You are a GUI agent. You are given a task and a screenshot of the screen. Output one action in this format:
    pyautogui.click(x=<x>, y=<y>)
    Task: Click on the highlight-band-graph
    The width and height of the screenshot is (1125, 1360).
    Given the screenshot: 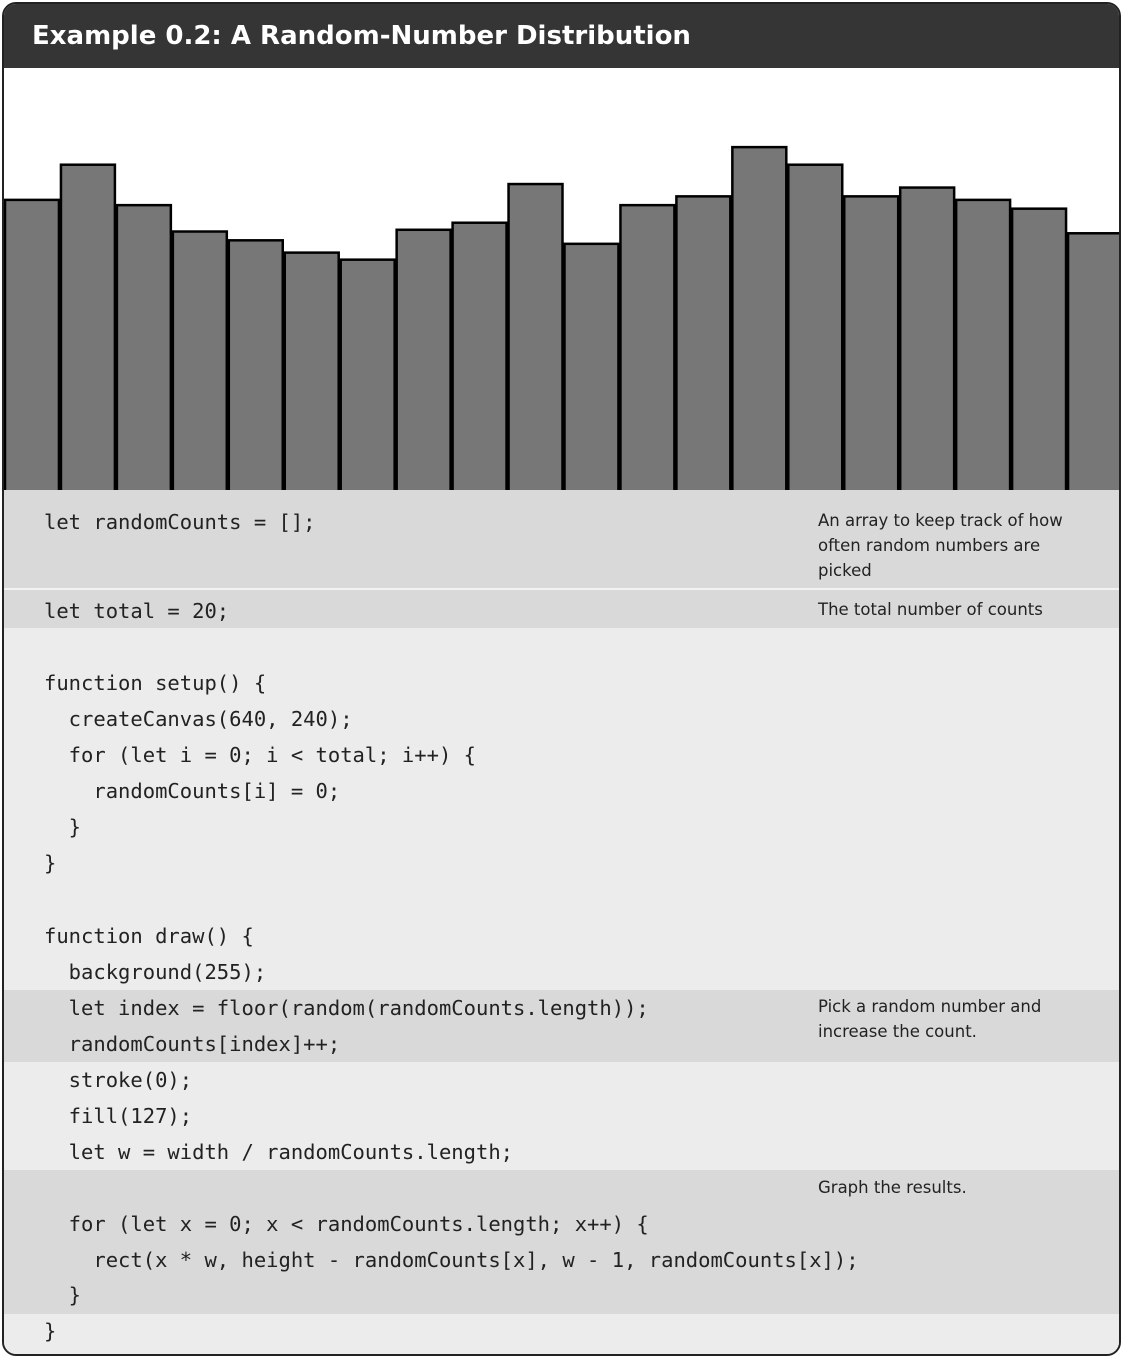 What is the action you would take?
    pyautogui.click(x=561, y=1242)
    